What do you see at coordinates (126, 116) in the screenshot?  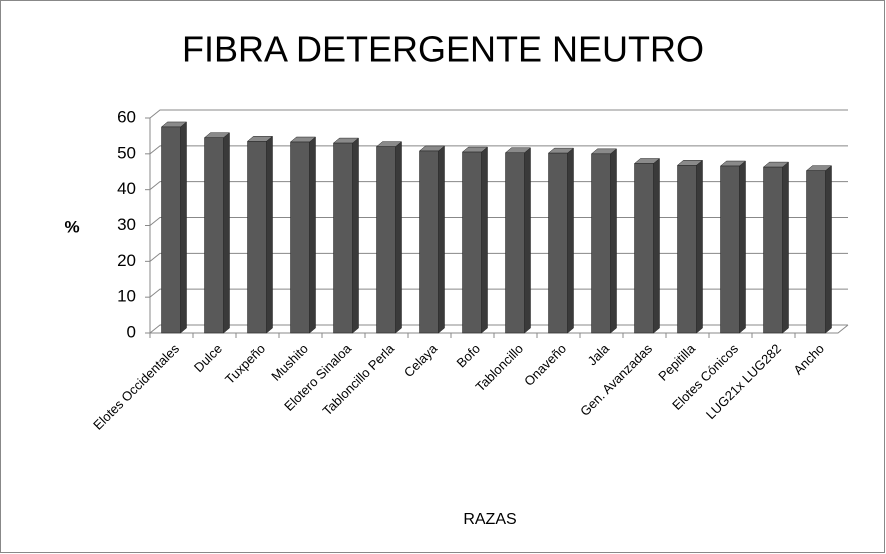 I see `y-tick-label: 60` at bounding box center [126, 116].